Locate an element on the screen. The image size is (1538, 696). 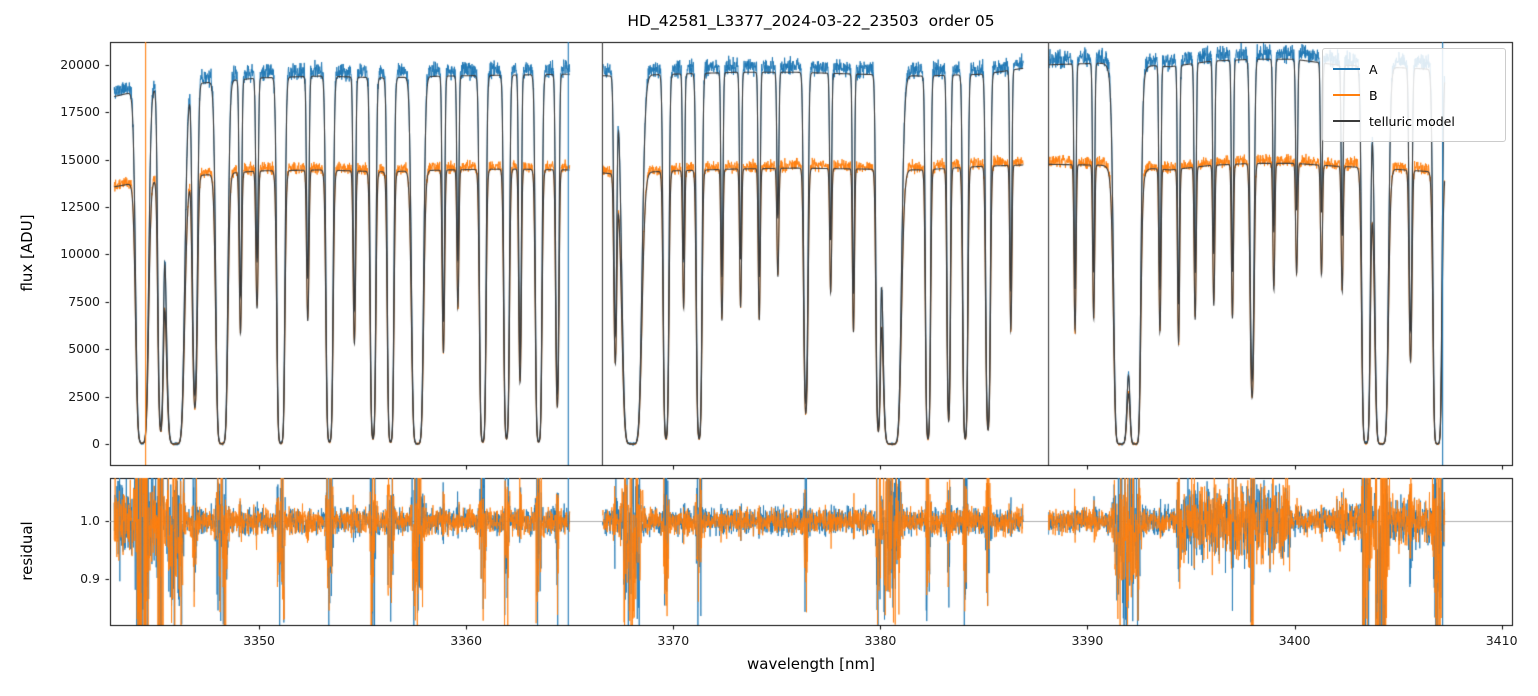
y-tick-label: 1.0 is located at coordinates (90, 521).